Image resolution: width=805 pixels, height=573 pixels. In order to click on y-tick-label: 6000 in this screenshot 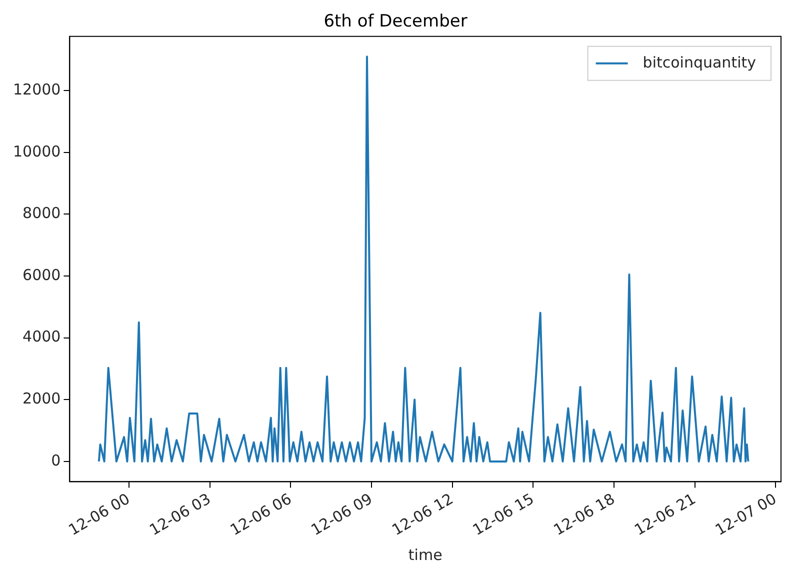, I will do `click(41, 275)`.